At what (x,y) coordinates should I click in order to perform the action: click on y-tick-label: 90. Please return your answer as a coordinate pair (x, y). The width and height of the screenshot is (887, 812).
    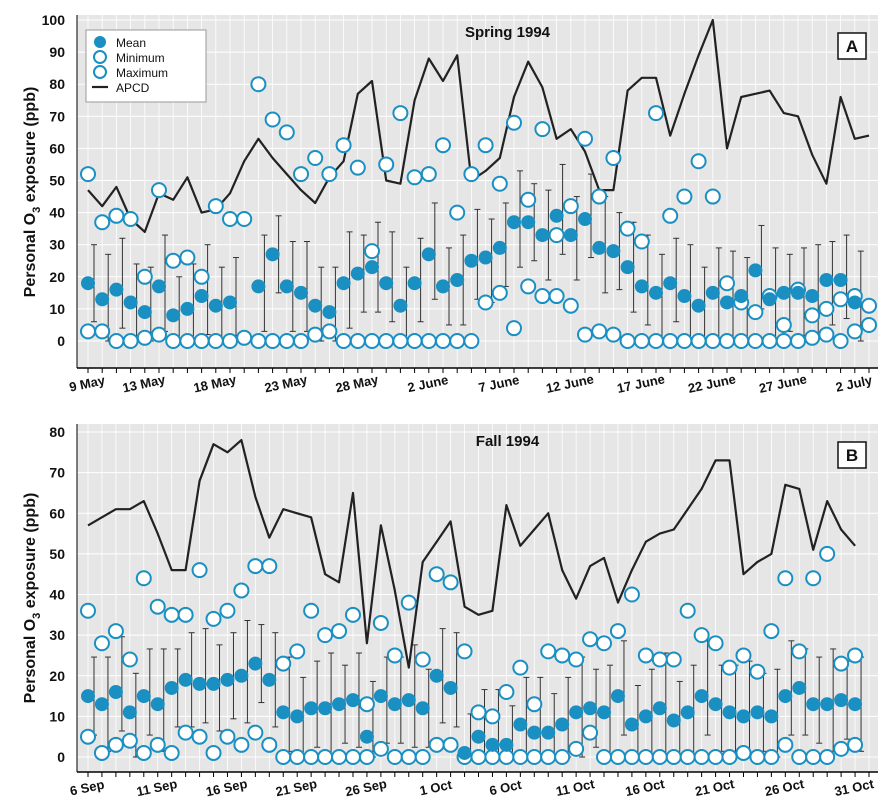
    Looking at the image, I should click on (57, 52).